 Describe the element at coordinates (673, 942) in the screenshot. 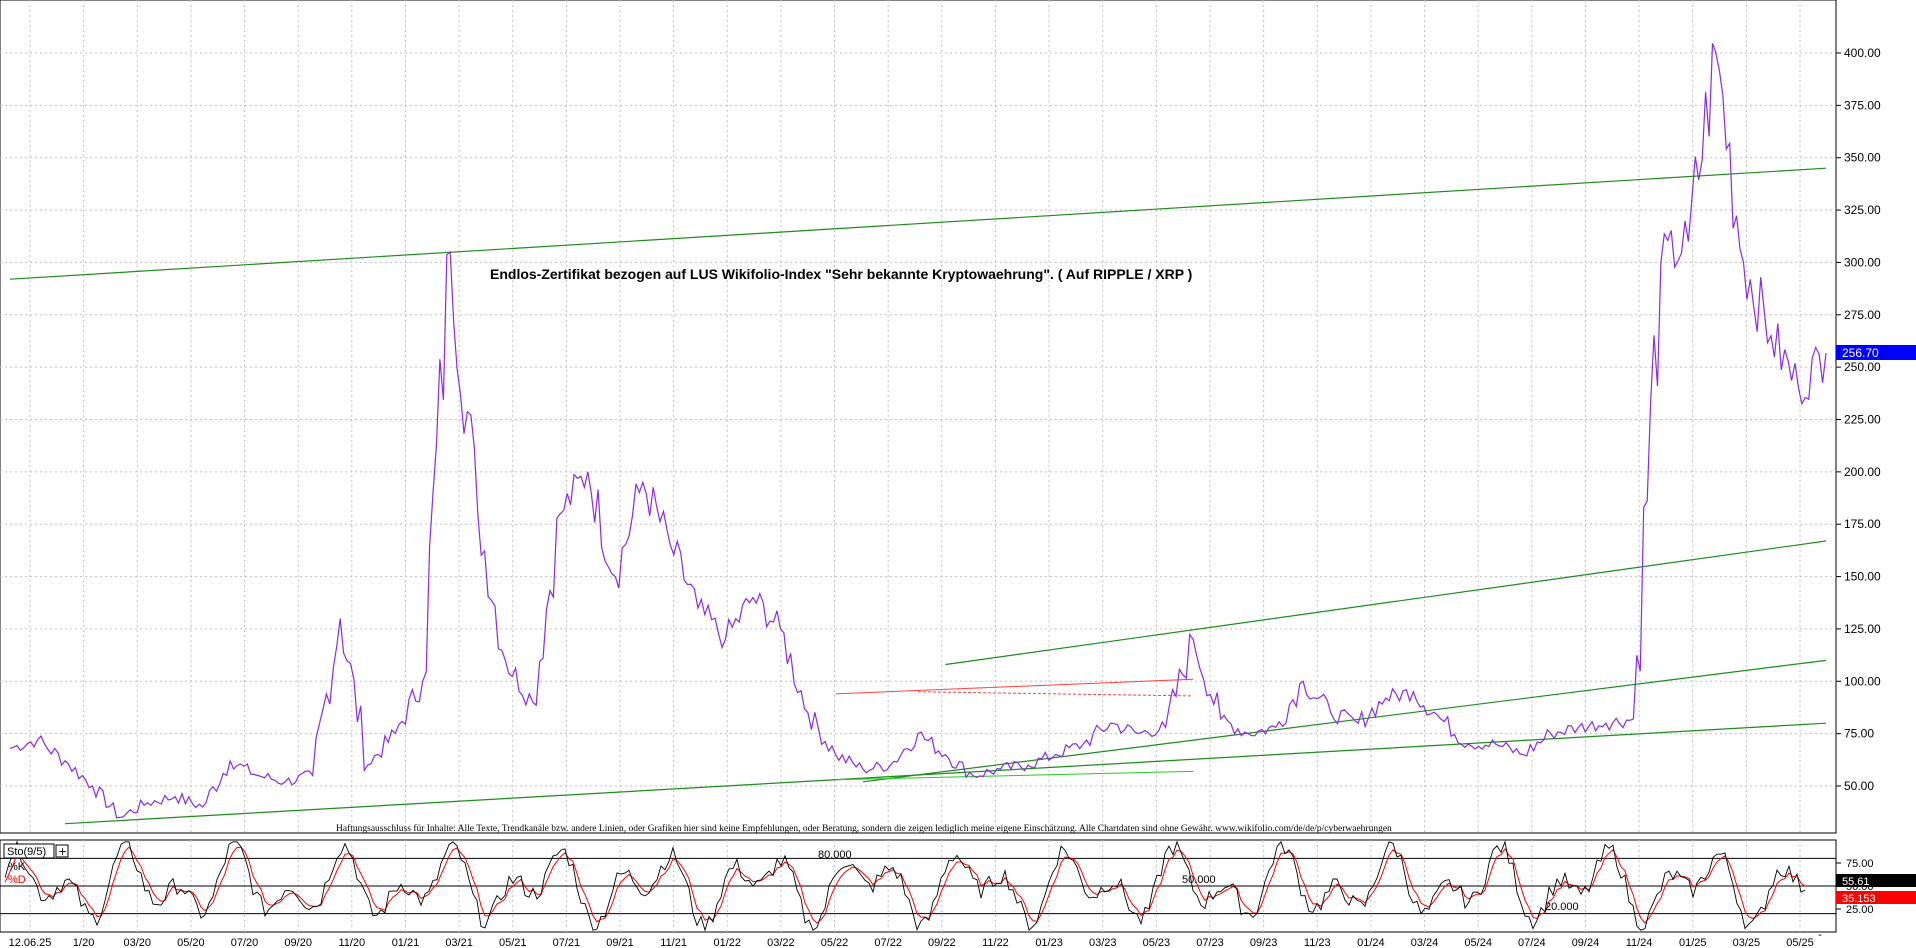

I see `x-tick-label: 11/21` at that location.